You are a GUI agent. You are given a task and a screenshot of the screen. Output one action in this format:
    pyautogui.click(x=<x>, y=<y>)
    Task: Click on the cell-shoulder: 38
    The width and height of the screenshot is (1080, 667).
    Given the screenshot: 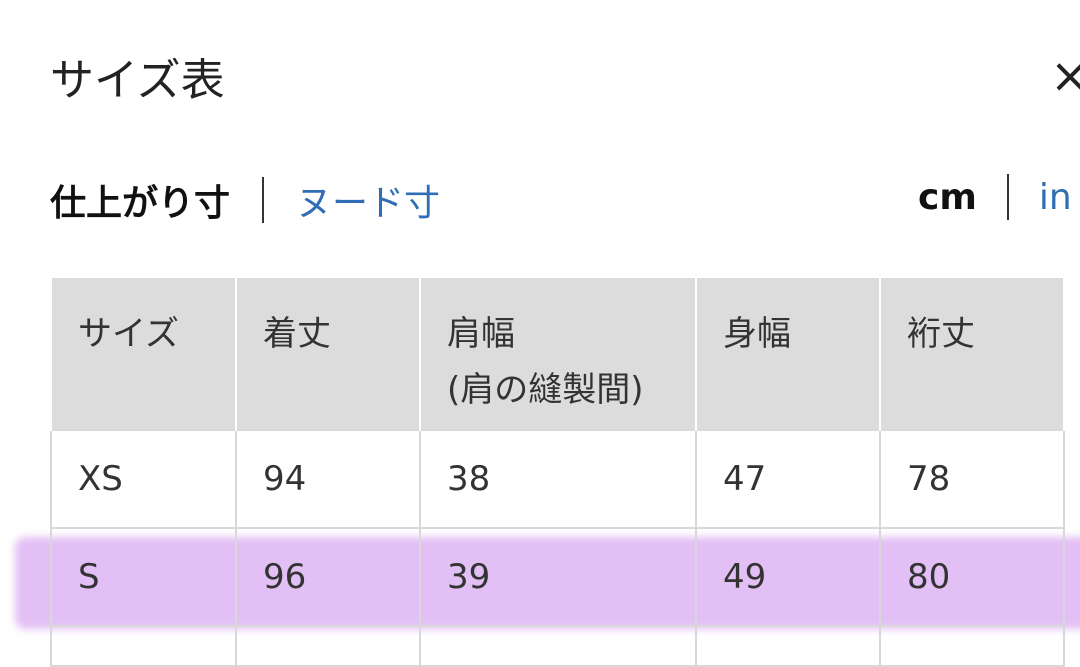 What is the action you would take?
    pyautogui.click(x=558, y=479)
    